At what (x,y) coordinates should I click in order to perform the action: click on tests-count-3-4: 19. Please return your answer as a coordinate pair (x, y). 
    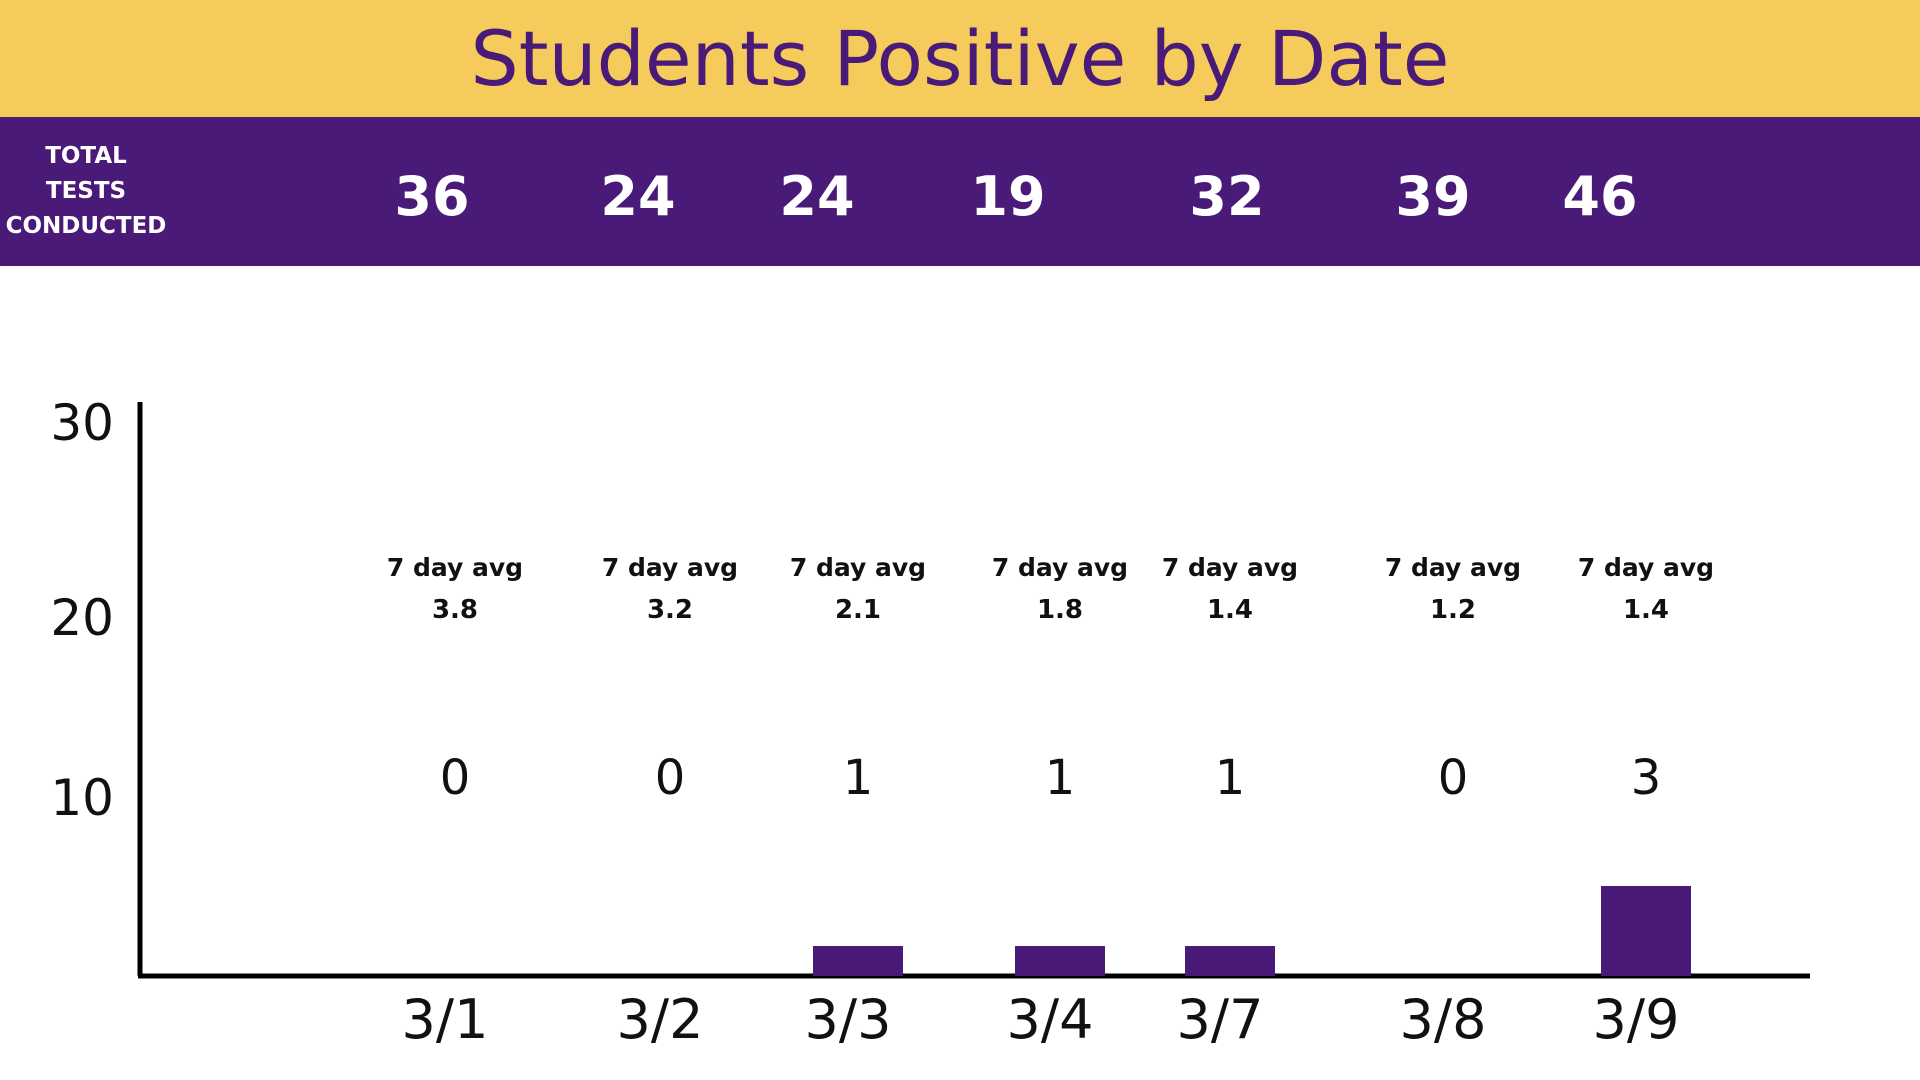
    Looking at the image, I should click on (1008, 196).